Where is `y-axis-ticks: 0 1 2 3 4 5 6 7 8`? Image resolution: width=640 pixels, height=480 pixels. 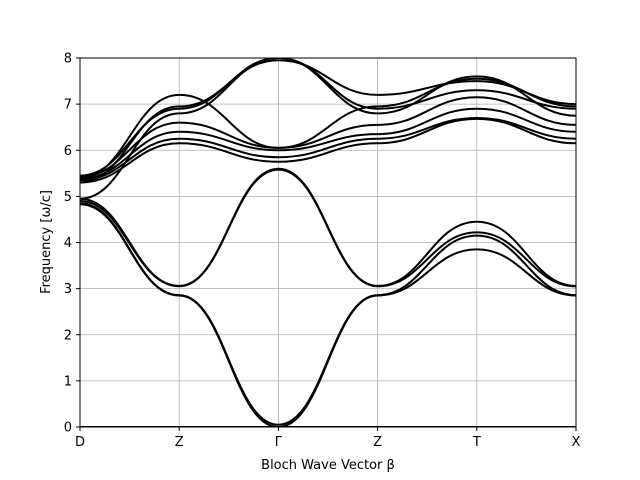 y-axis-ticks: 0 1 2 3 4 5 6 7 8 is located at coordinates (72, 244).